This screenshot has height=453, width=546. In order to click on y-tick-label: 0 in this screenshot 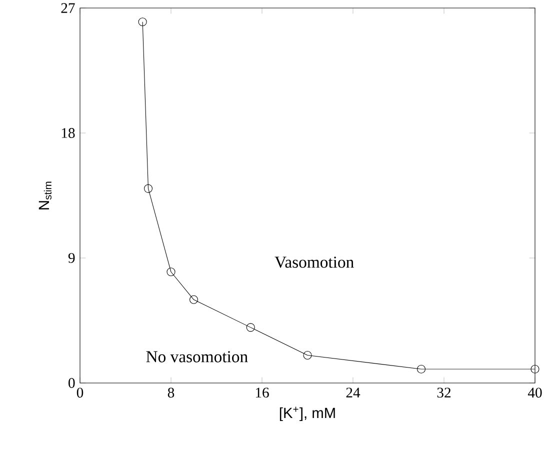, I will do `click(71, 383)`.